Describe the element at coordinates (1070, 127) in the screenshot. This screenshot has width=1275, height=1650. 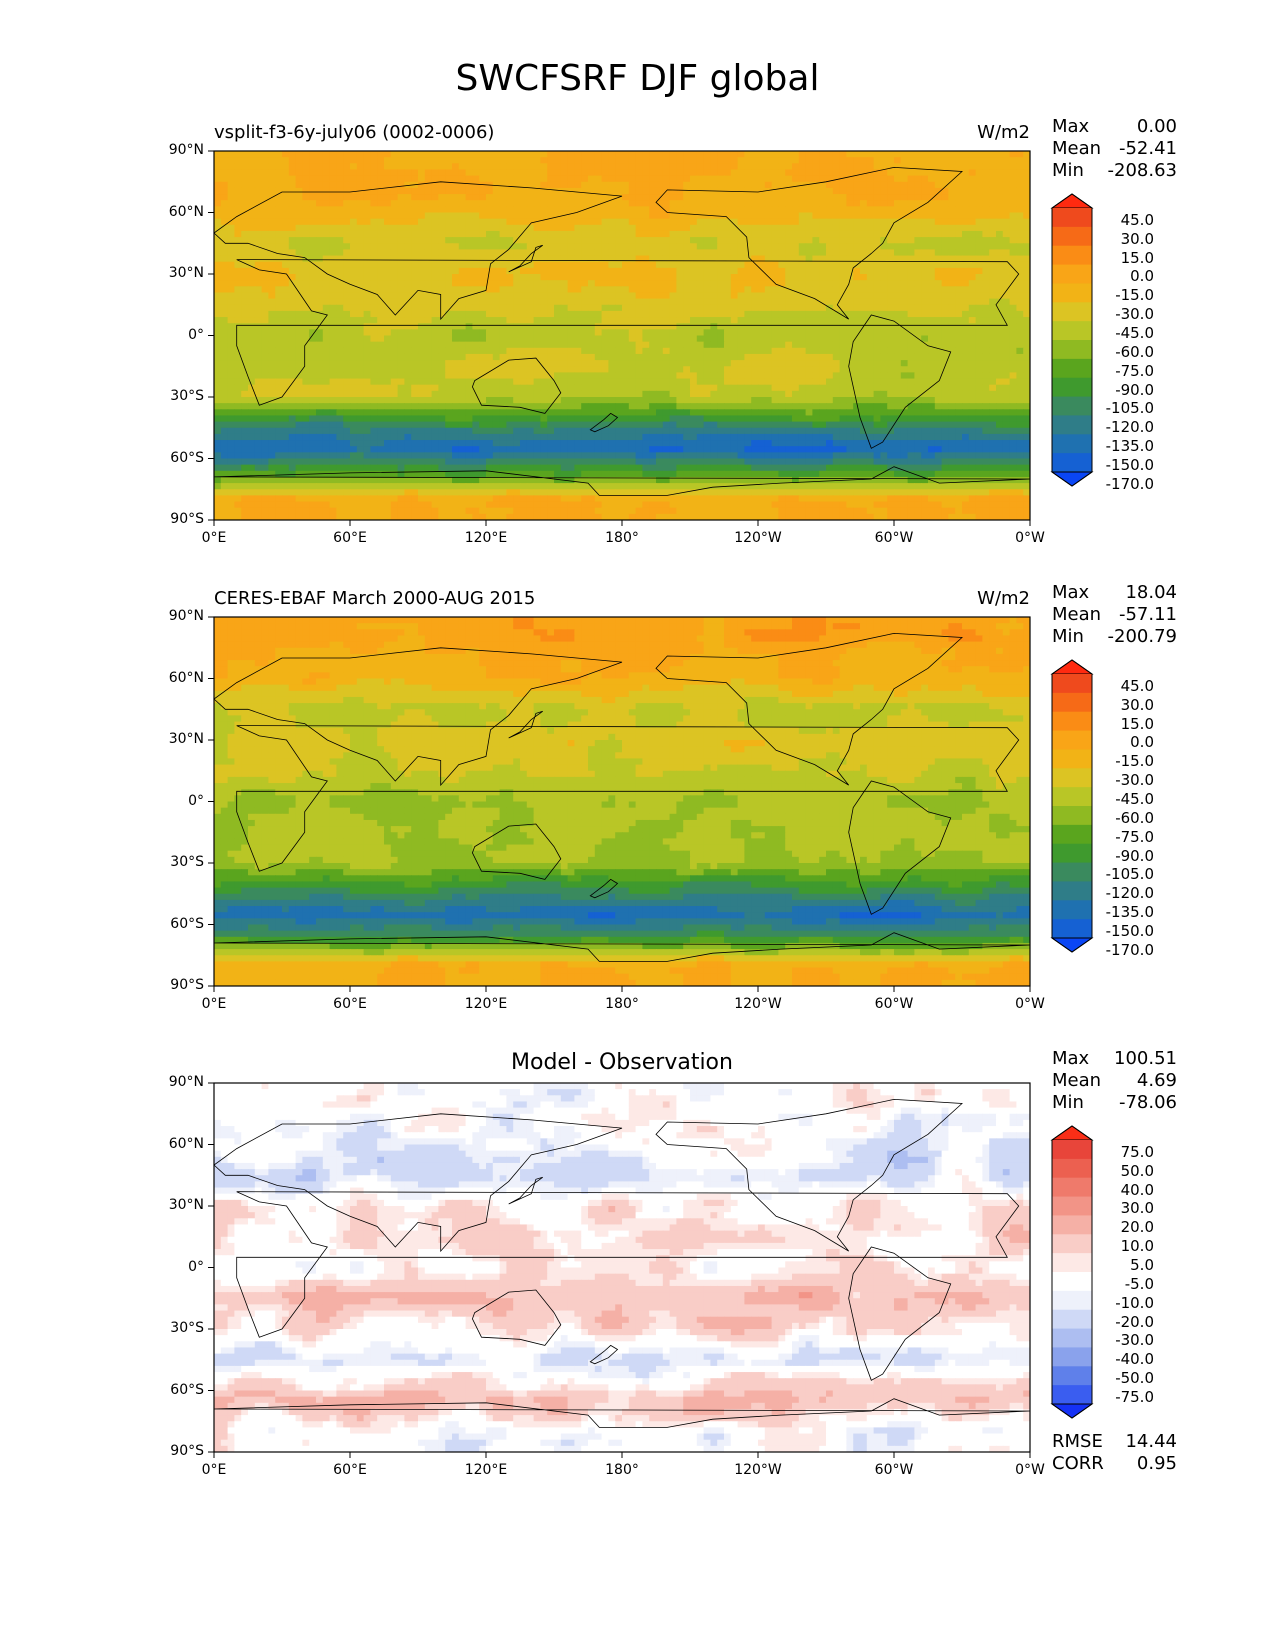
I see `stat-label: Max` at that location.